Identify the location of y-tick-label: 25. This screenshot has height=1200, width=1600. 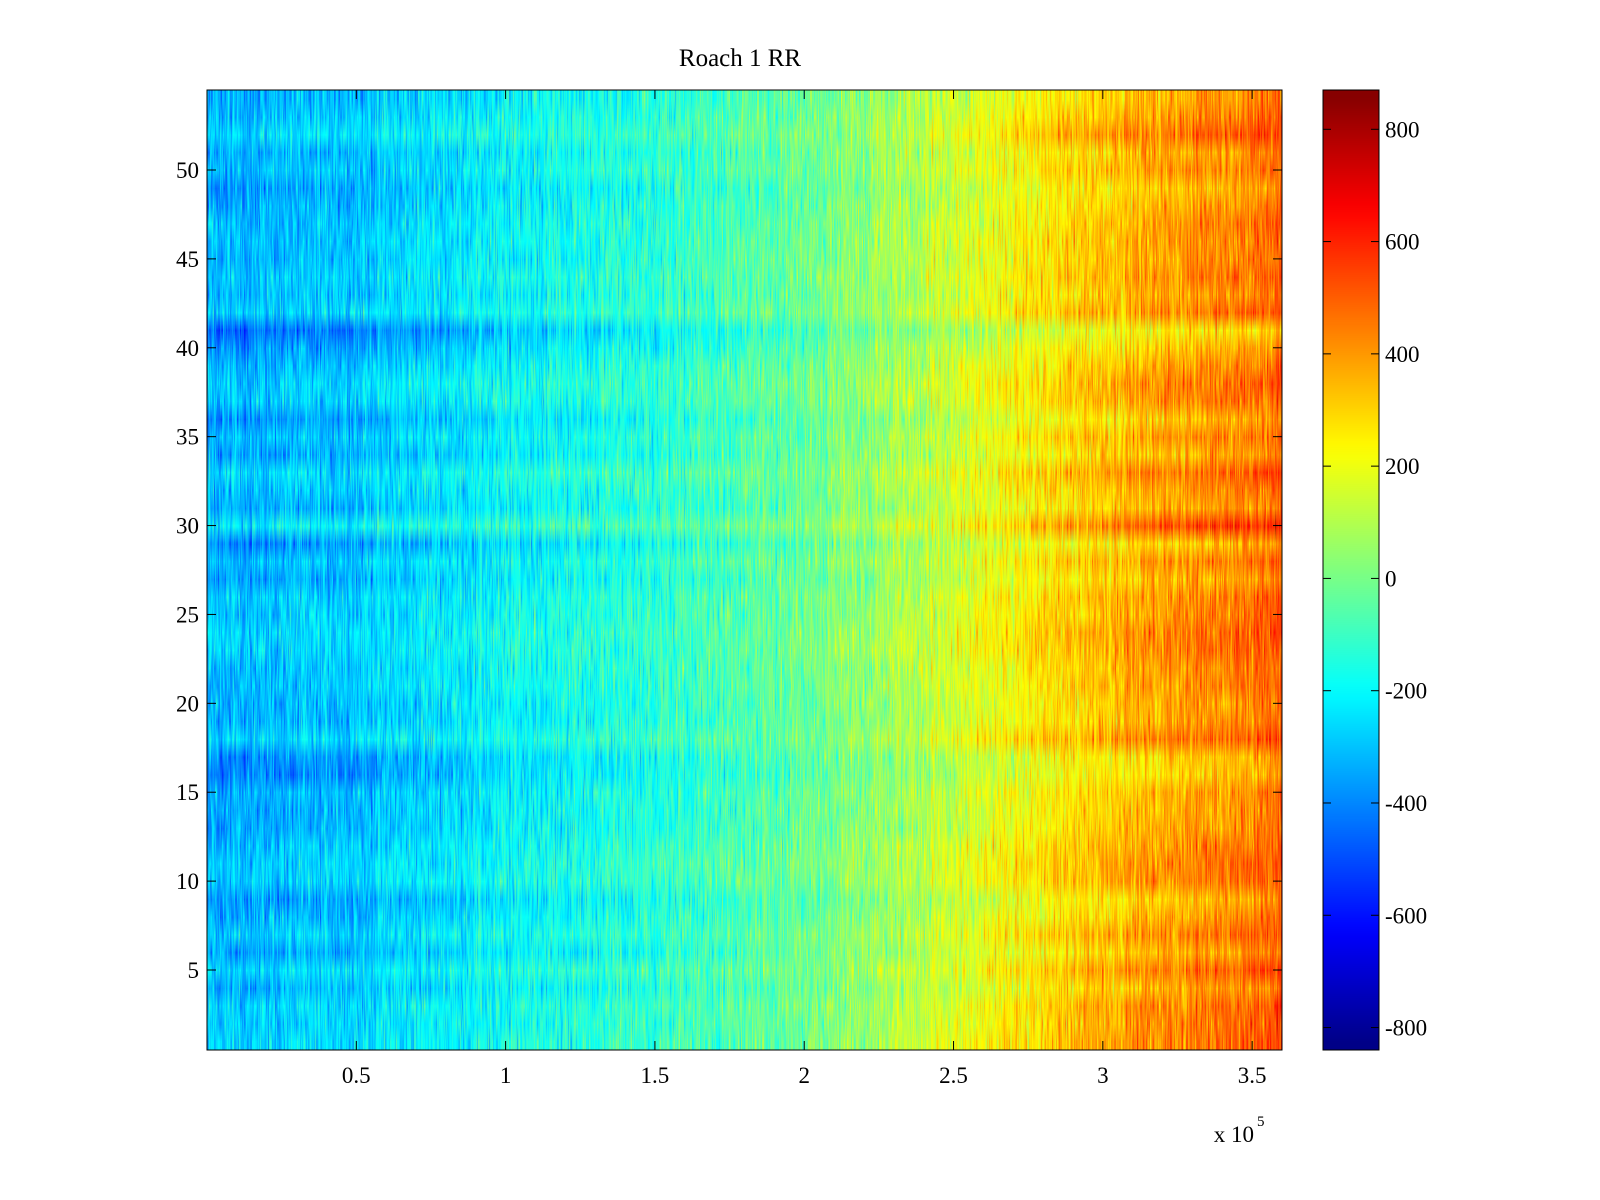
(187, 614).